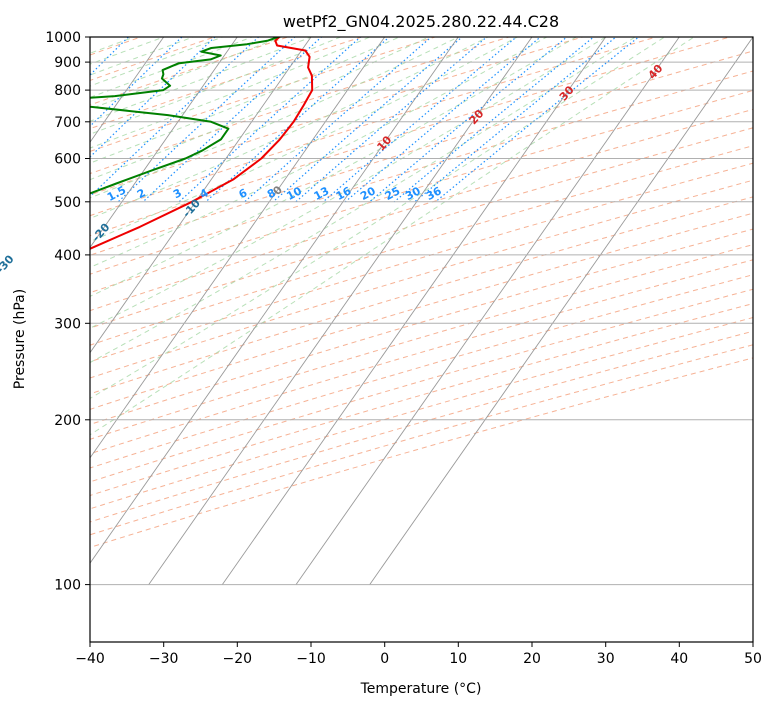 This screenshot has width=775, height=708. Describe the element at coordinates (164, 659) in the screenshot. I see `x-tick-label: −30` at that location.